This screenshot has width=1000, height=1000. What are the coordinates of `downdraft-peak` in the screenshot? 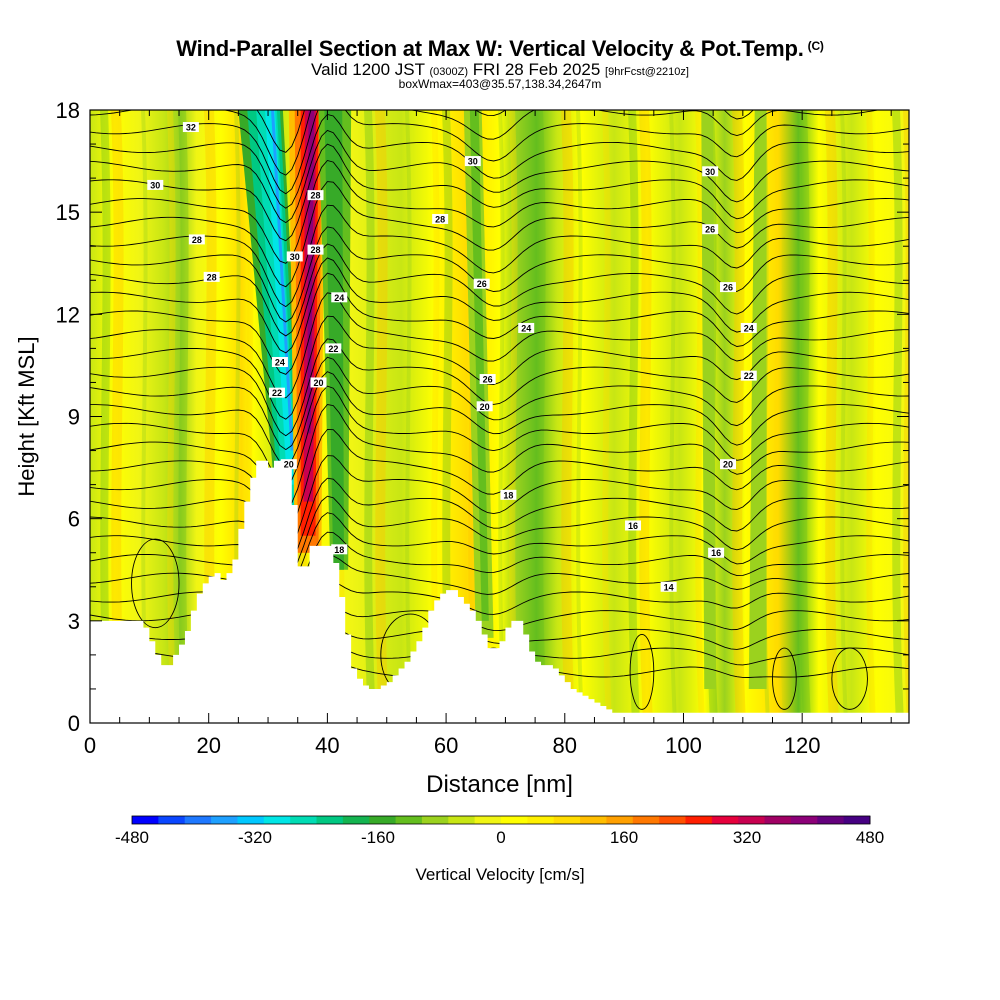 It's located at (282, 280).